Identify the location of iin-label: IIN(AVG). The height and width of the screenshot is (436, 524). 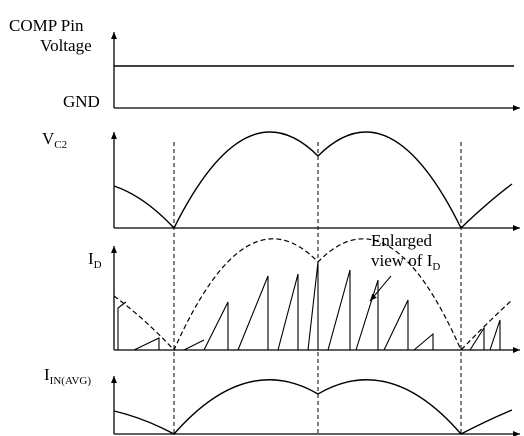
(67, 376).